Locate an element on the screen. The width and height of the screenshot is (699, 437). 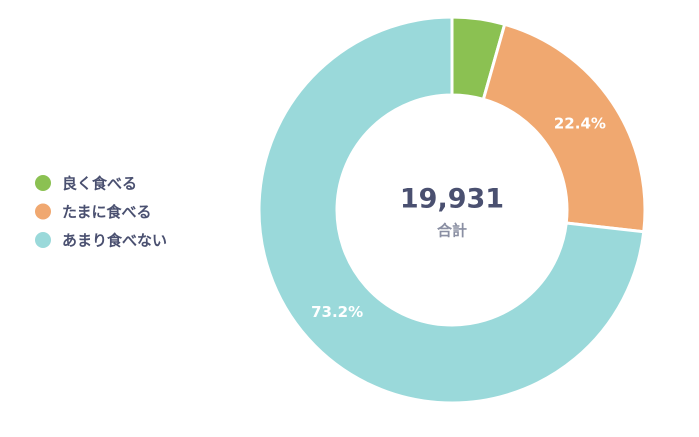
value-label: 22.4% is located at coordinates (580, 124).